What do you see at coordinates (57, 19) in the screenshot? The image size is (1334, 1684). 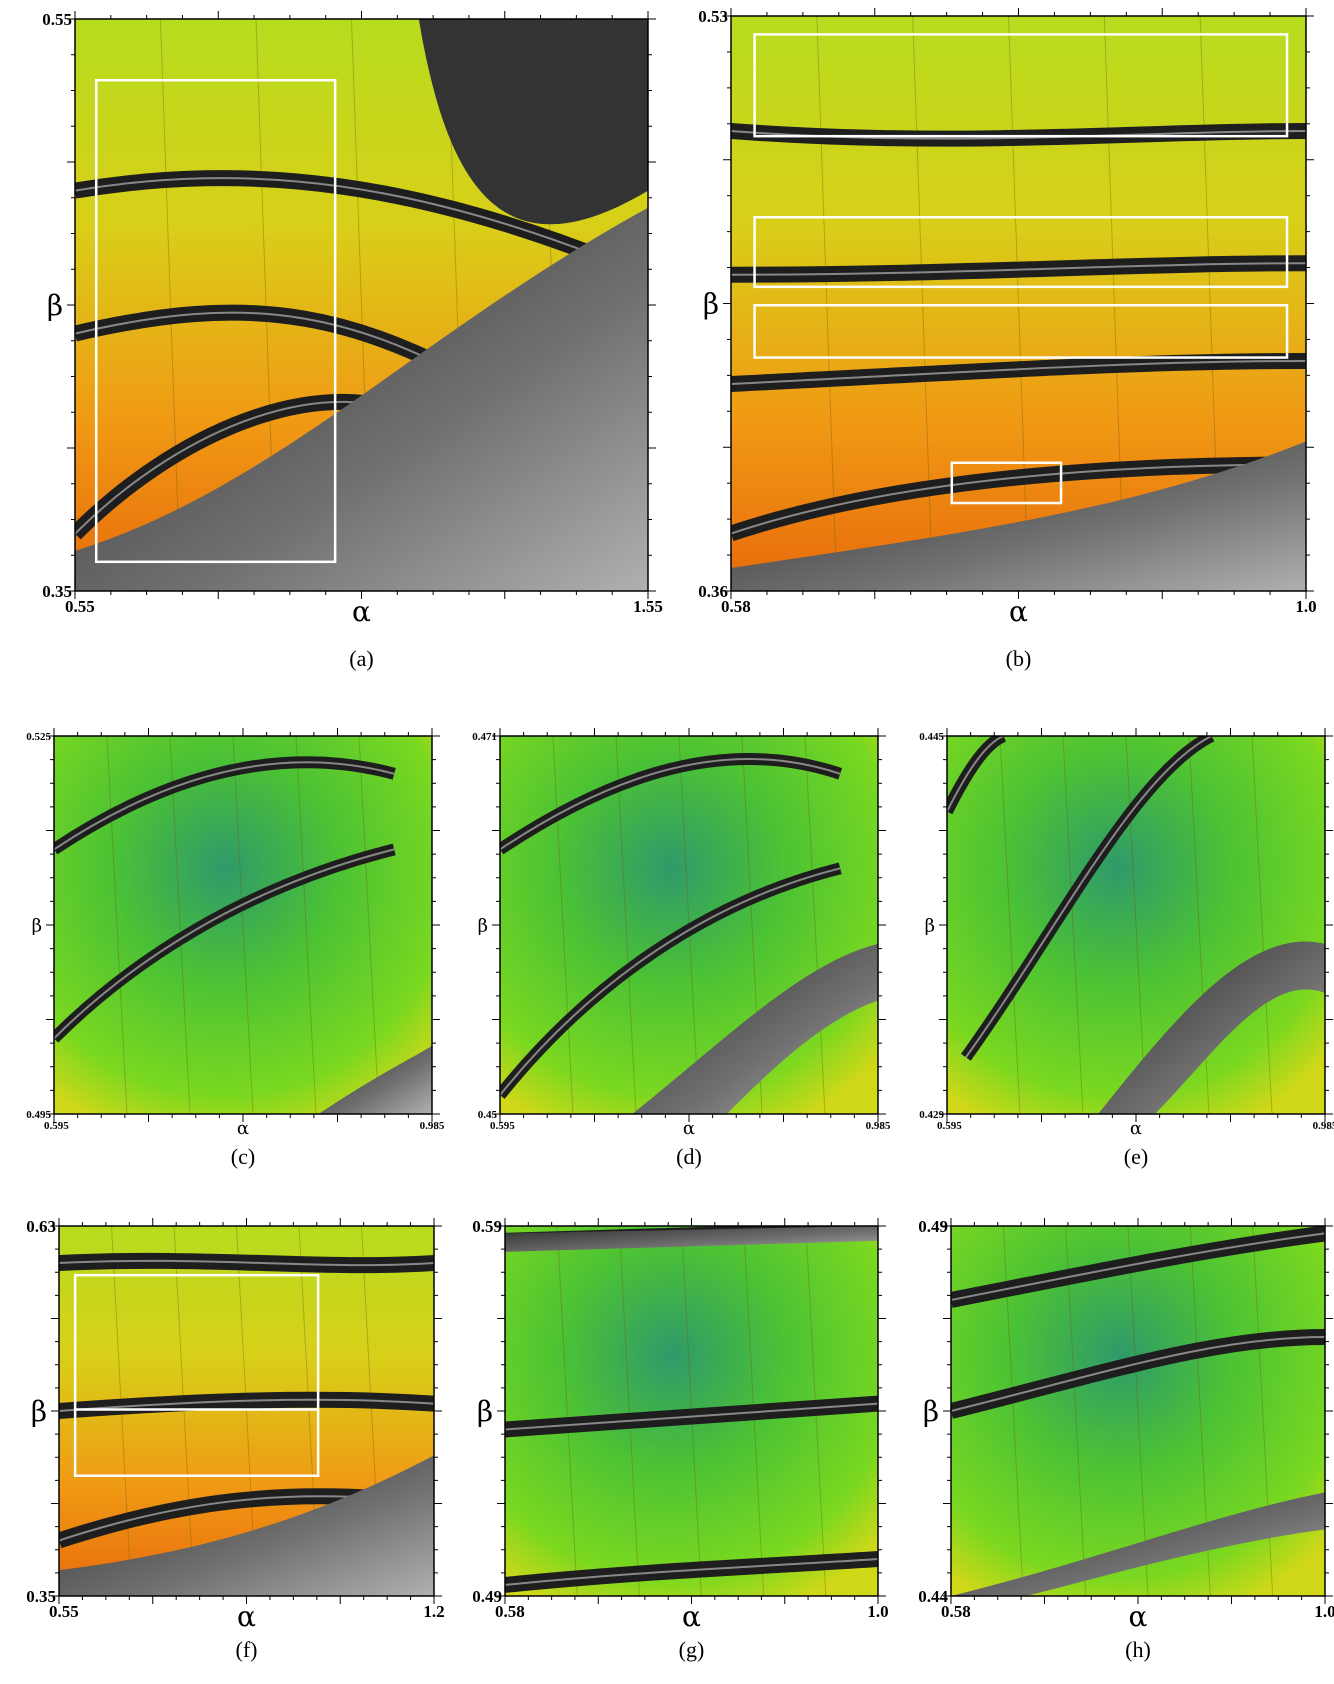 I see `y-max-label: 0.55` at bounding box center [57, 19].